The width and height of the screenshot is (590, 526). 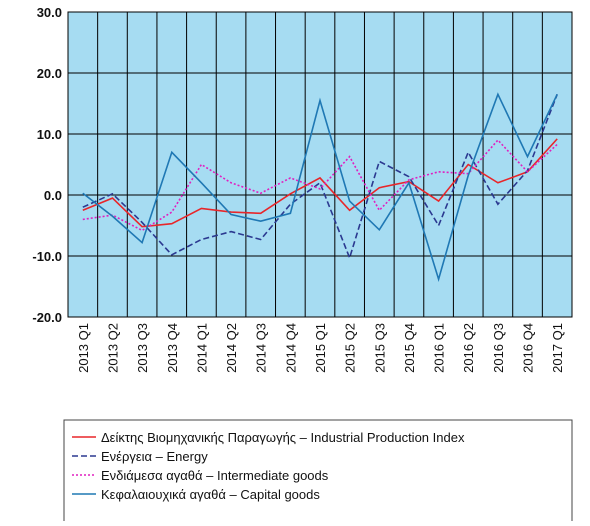 What do you see at coordinates (47, 317) in the screenshot?
I see `y-tick-label: -20.0` at bounding box center [47, 317].